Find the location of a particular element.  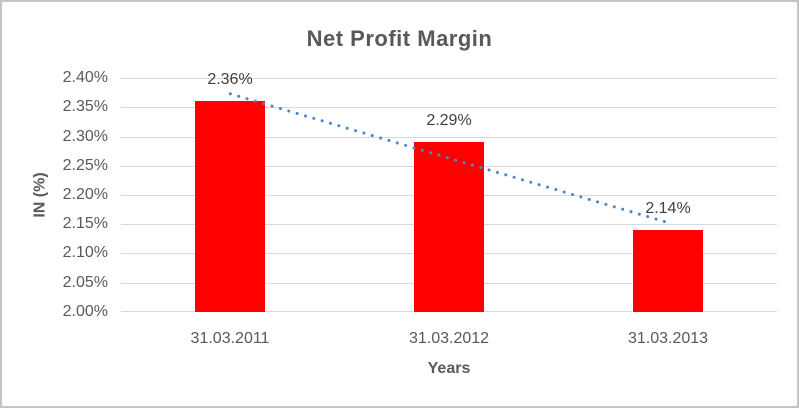

bar-data-label: 2.14% is located at coordinates (668, 208).